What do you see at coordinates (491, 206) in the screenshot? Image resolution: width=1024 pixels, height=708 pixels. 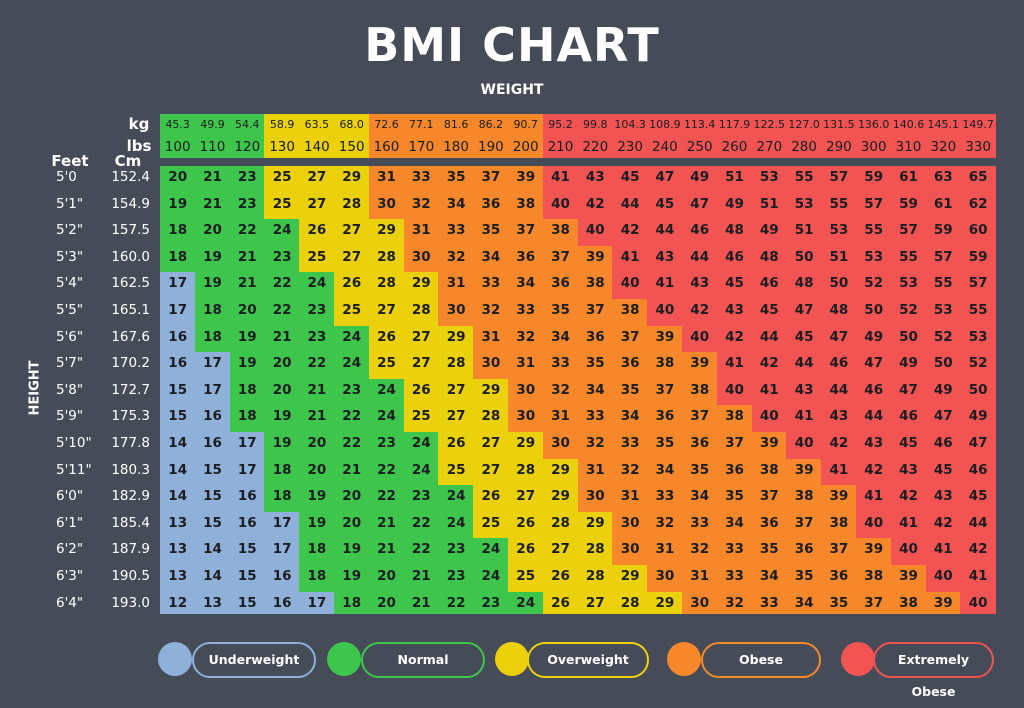 I see `bmi-cell: 36` at bounding box center [491, 206].